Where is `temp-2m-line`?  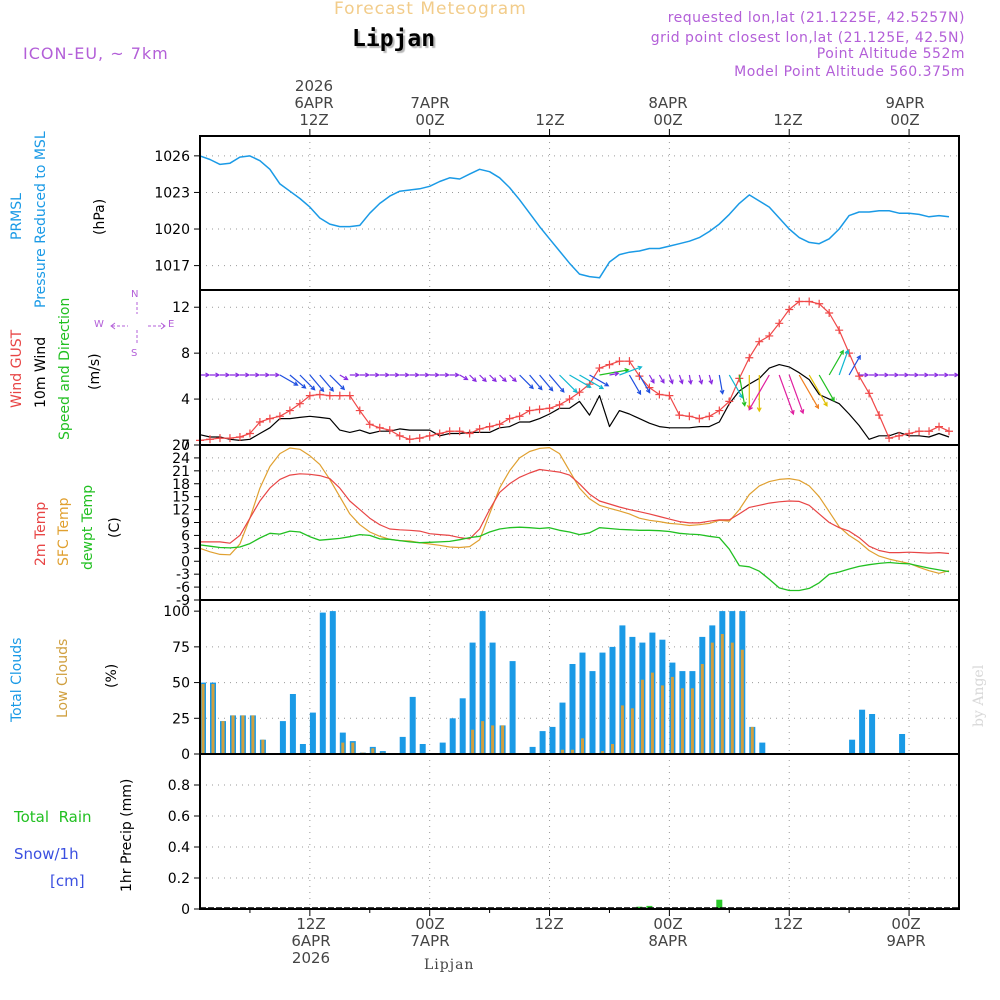 temp-2m-line is located at coordinates (575, 511).